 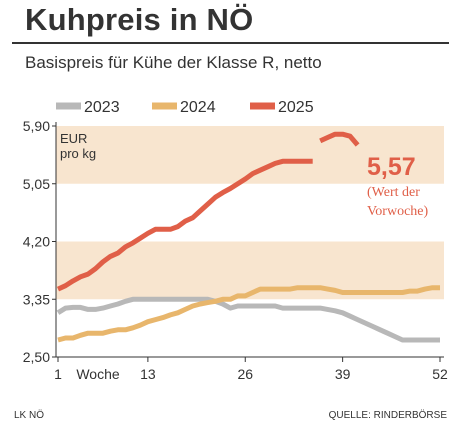 What do you see at coordinates (296, 107) in the screenshot?
I see `legend-label-2025: 2025` at bounding box center [296, 107].